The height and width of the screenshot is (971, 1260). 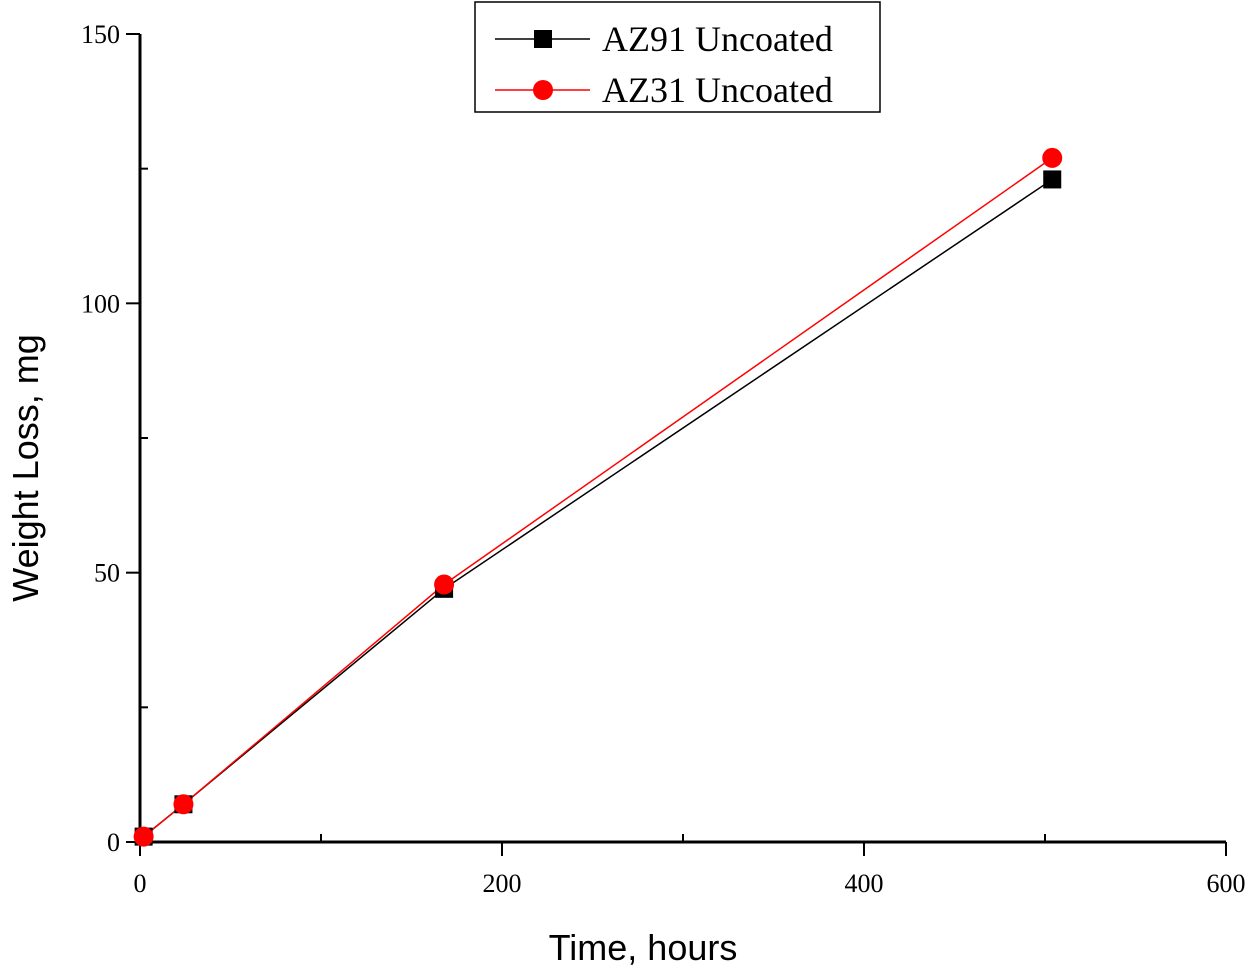 I want to click on y-tick-label: 50, so click(x=107, y=573).